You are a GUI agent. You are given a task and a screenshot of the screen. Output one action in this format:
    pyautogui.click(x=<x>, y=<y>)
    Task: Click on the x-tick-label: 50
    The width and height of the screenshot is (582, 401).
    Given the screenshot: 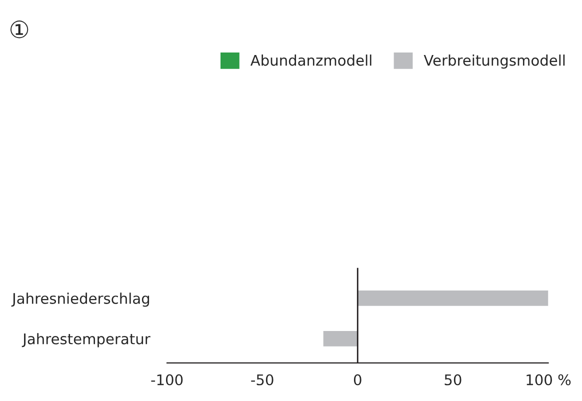 What is the action you would take?
    pyautogui.click(x=453, y=380)
    